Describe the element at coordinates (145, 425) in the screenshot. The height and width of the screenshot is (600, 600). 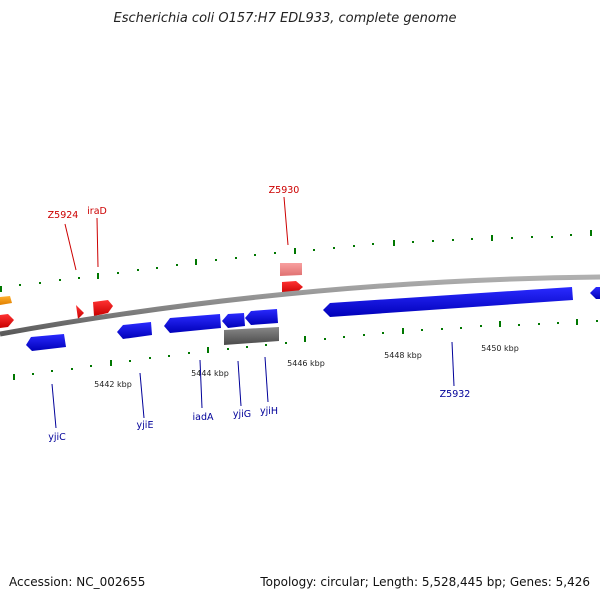
I see `gene-label-yjie: yjiE` at that location.